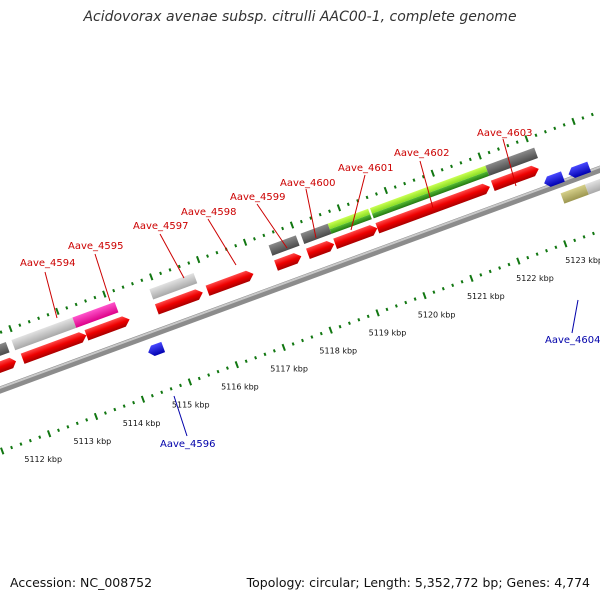  What do you see at coordinates (191, 405) in the screenshot?
I see `scale-label: 5115 kbp` at bounding box center [191, 405].